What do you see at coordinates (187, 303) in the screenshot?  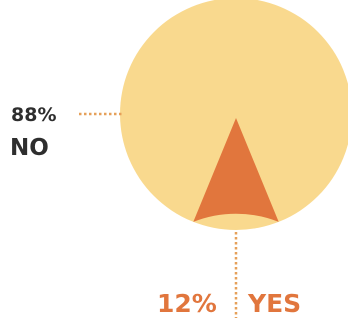 I see `yes-percent-label: 12%` at bounding box center [187, 303].